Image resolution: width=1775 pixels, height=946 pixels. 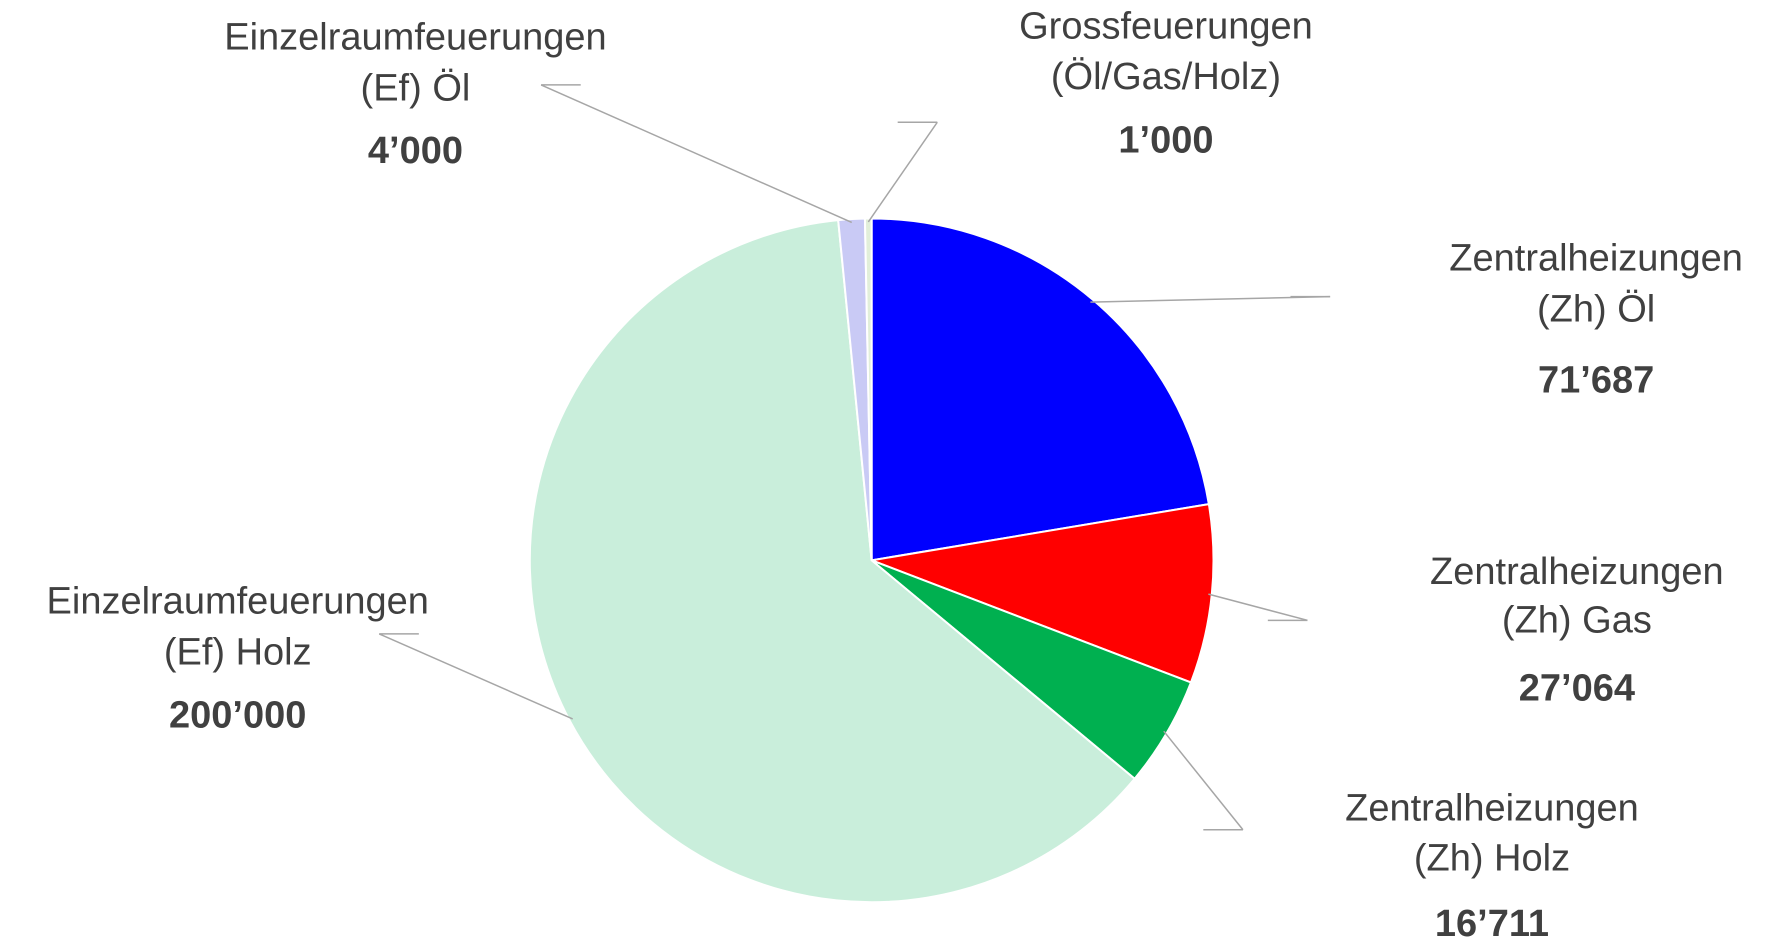 I want to click on category-label: Zentralheizungen (Zh) Öl, so click(x=1596, y=283).